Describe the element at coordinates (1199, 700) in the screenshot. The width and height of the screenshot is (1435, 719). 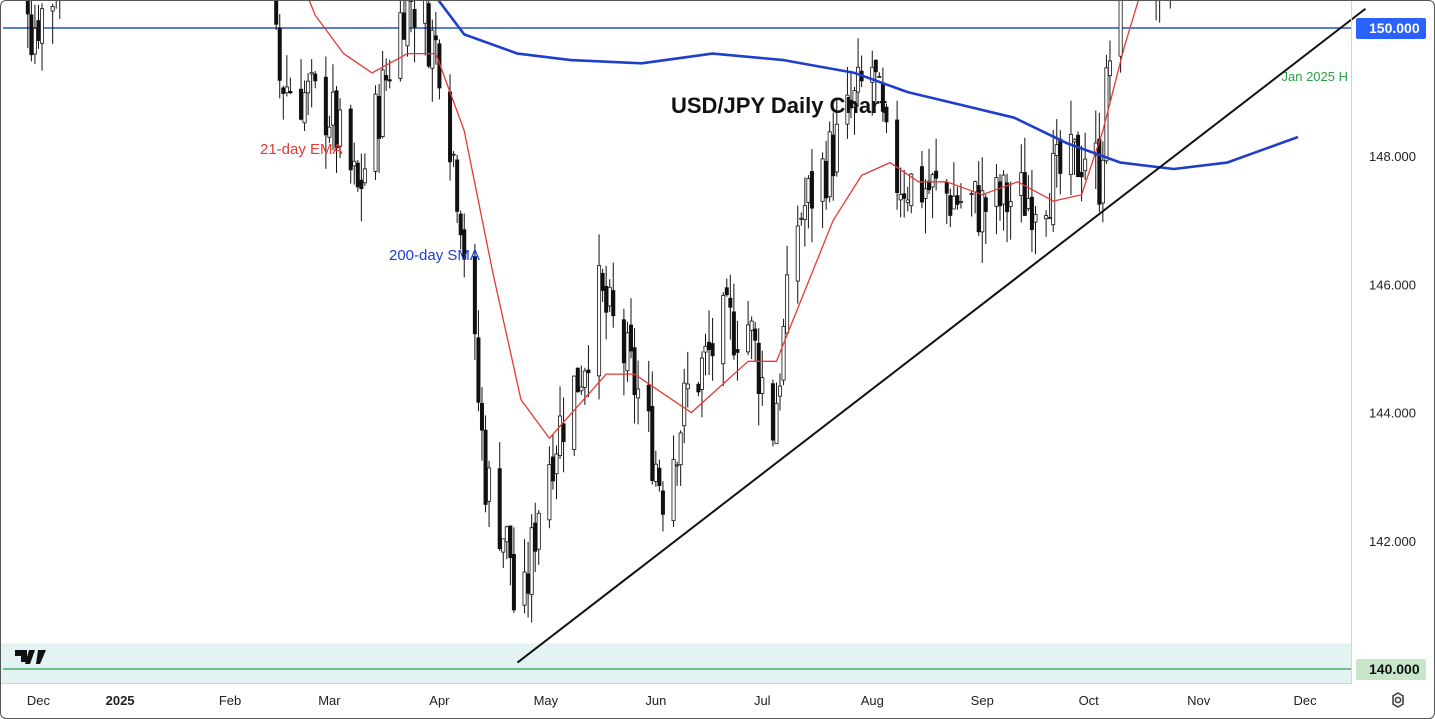
I see `time-label-nov: Nov` at that location.